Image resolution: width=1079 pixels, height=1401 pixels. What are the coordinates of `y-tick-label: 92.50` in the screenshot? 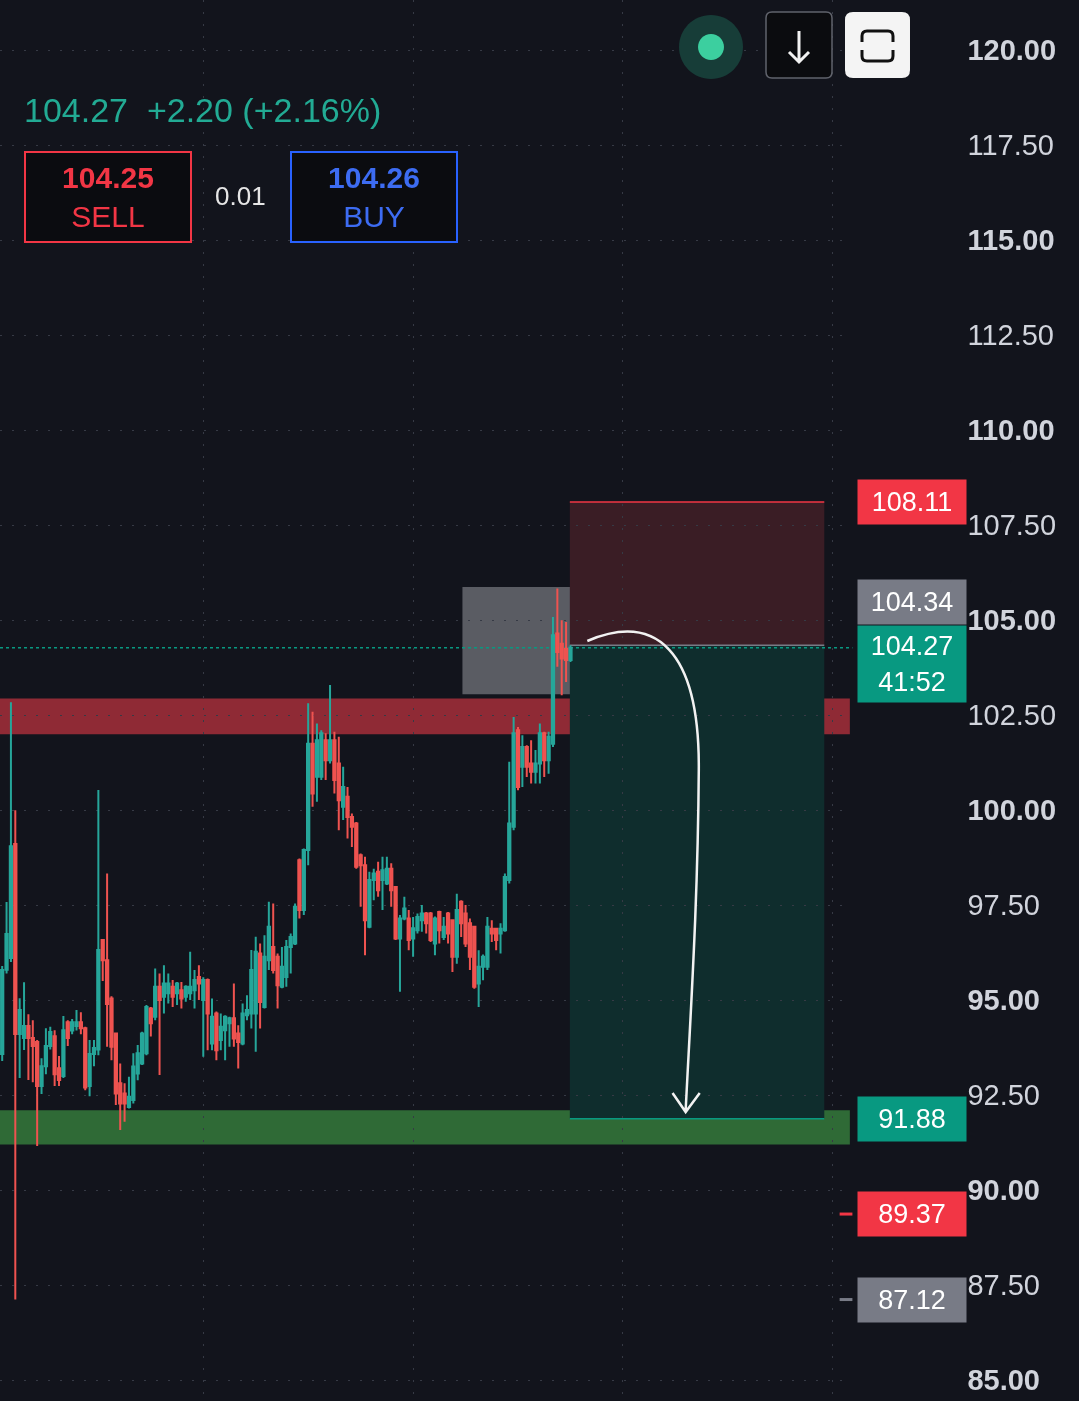 It's located at (1003, 1095).